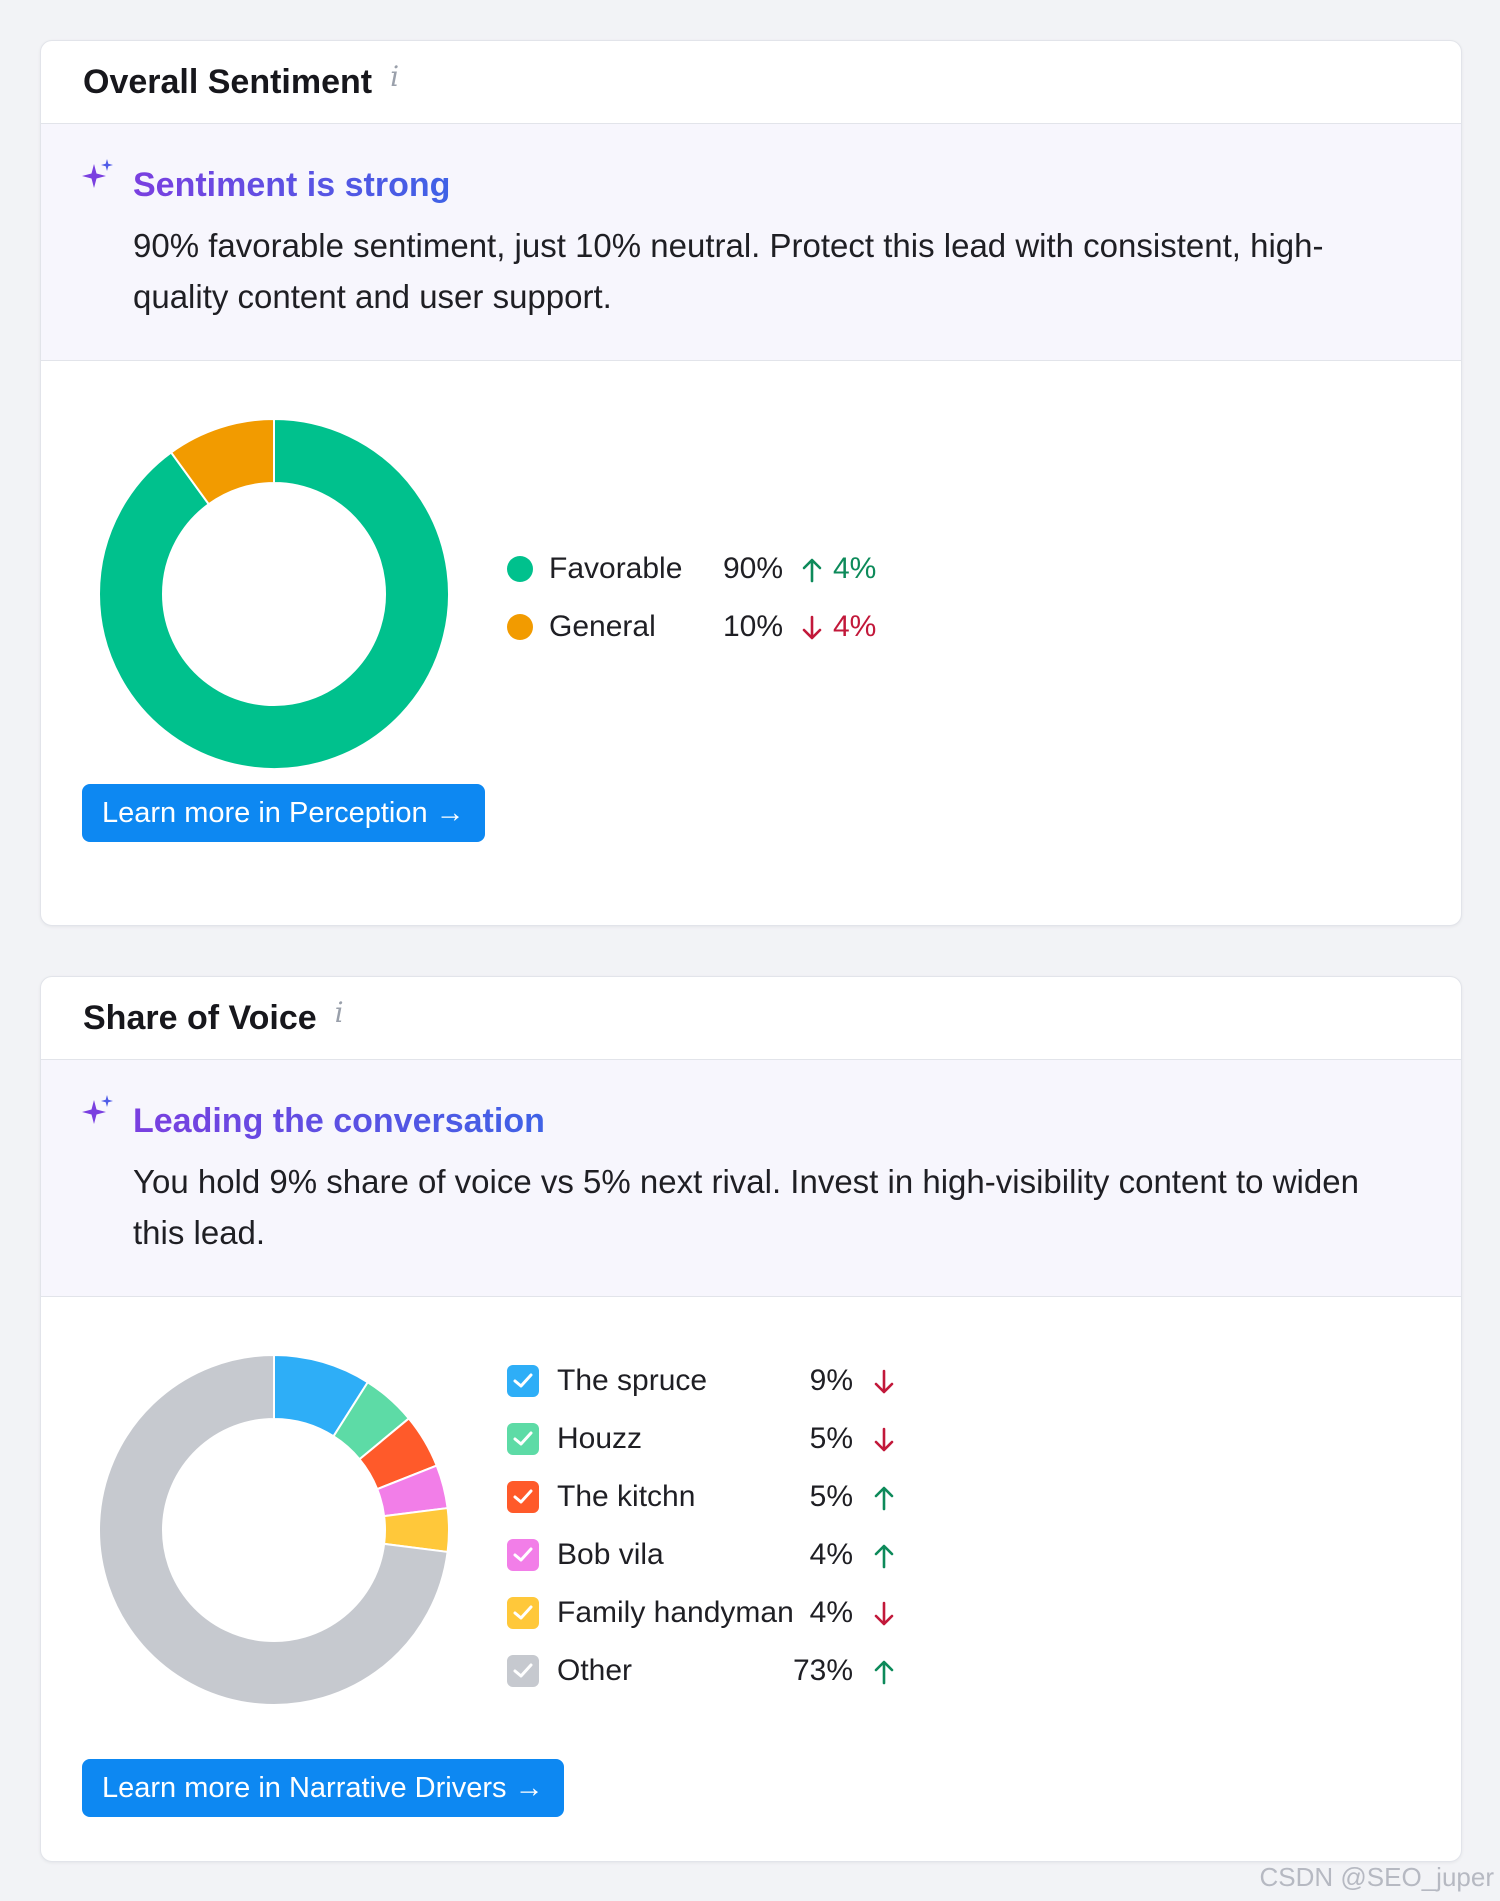  Describe the element at coordinates (737, 1381) in the screenshot. I see `legend-item-the-spruce: The spruce 9%` at that location.